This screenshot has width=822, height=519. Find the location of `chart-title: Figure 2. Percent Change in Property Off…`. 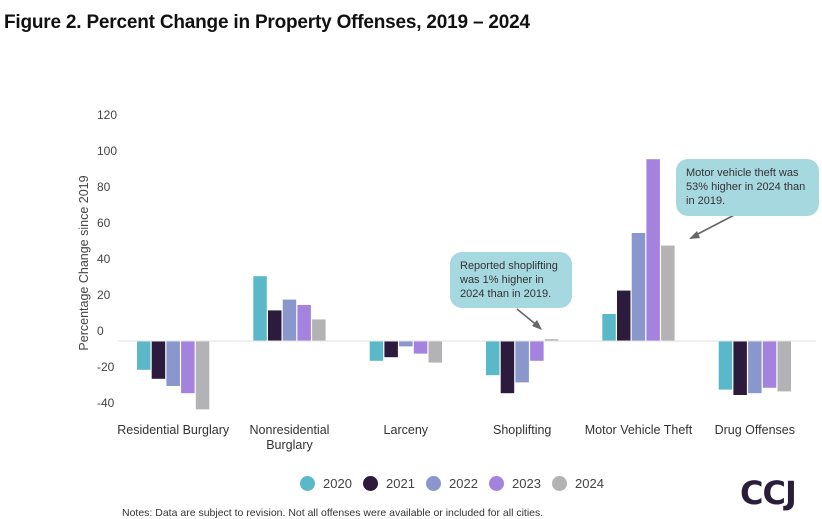

chart-title: Figure 2. Percent Change in Property Off… is located at coordinates (267, 22).